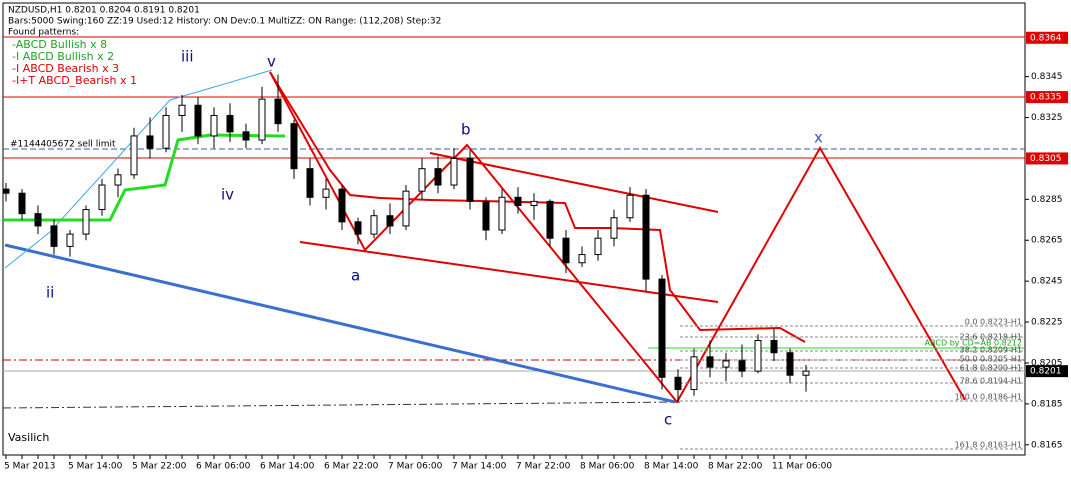 The height and width of the screenshot is (477, 1071). Describe the element at coordinates (973, 343) in the screenshot. I see `abcd-label: ABCD by CD=AB 0.8212` at that location.